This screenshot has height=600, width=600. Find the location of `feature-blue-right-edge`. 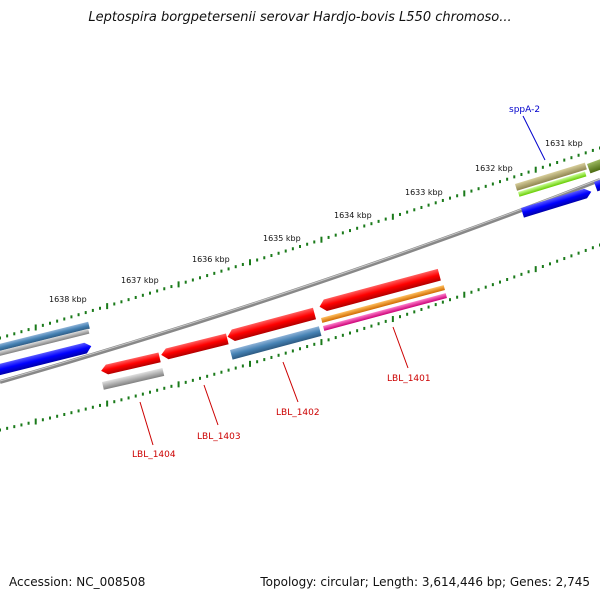

feature-blue-right-edge is located at coordinates (597, 185).